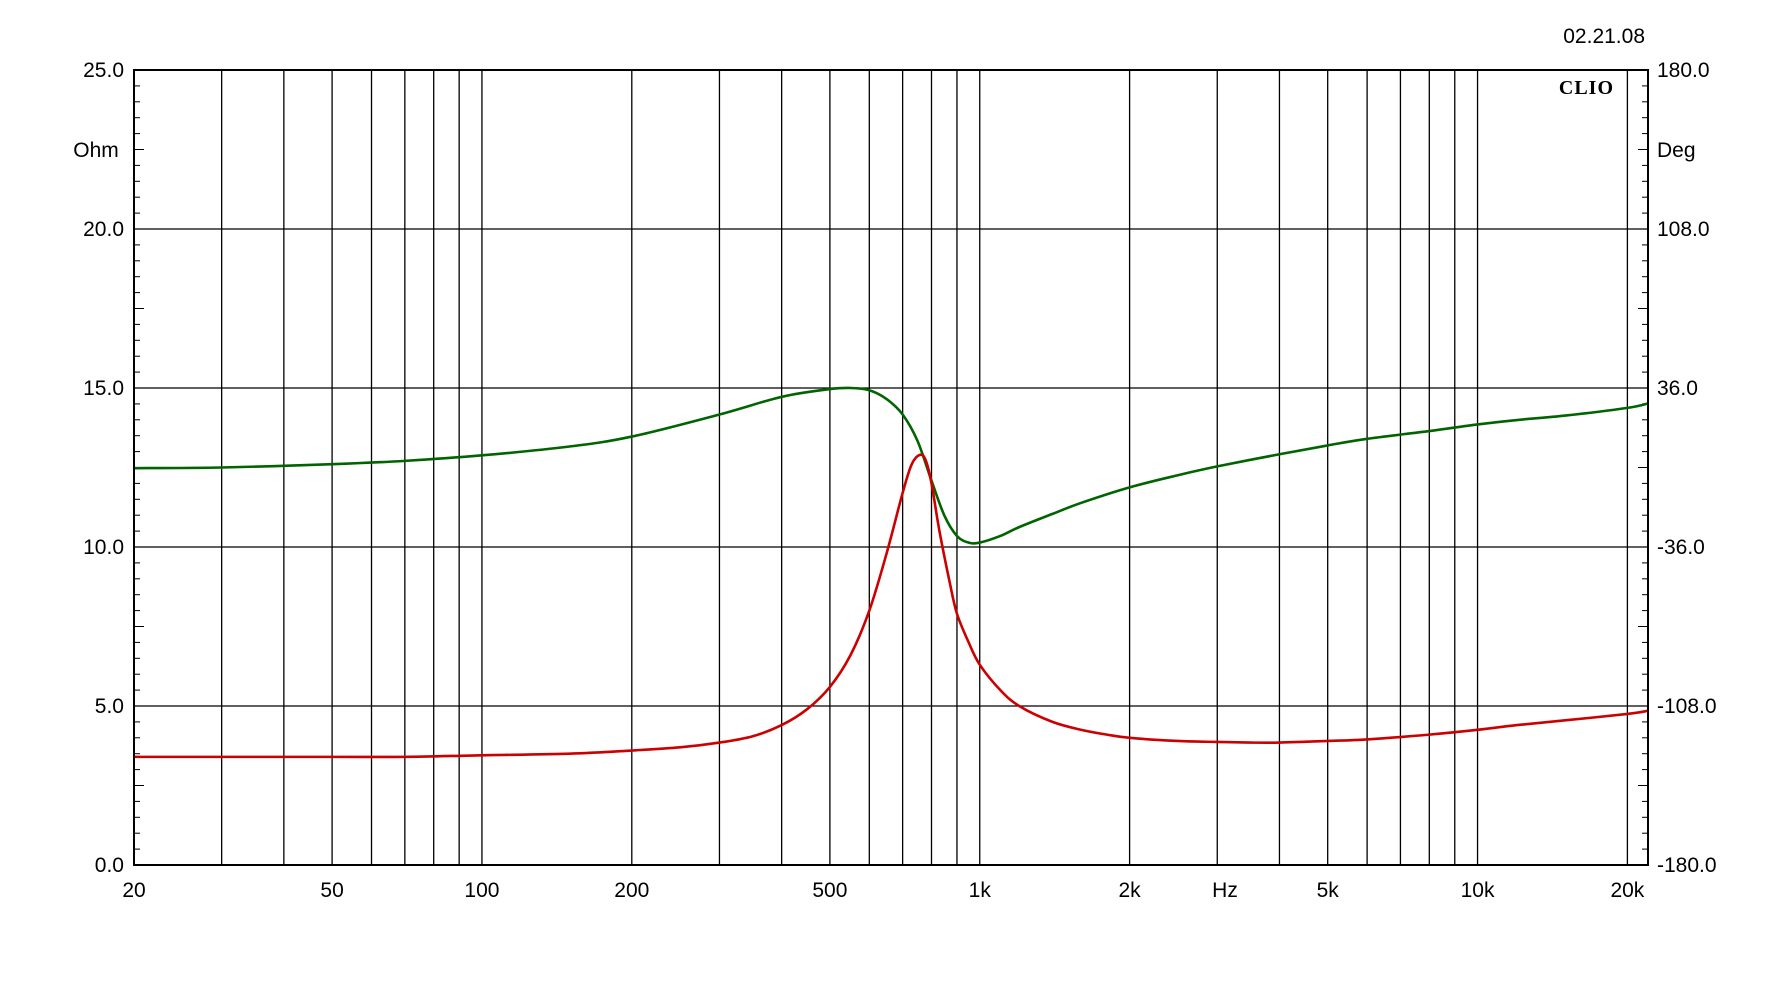 This screenshot has height=1006, width=1772. Describe the element at coordinates (109, 706) in the screenshot. I see `y-tick-label: 5.0` at that location.